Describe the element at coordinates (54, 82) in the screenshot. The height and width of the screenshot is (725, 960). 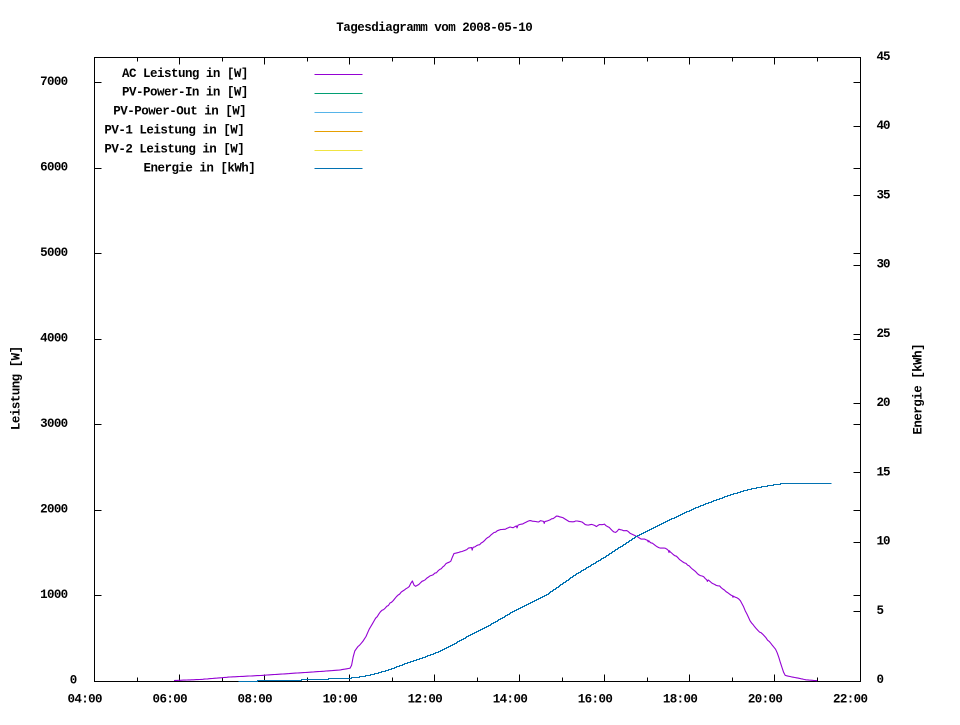
I see `svg-text: 7000` at that location.